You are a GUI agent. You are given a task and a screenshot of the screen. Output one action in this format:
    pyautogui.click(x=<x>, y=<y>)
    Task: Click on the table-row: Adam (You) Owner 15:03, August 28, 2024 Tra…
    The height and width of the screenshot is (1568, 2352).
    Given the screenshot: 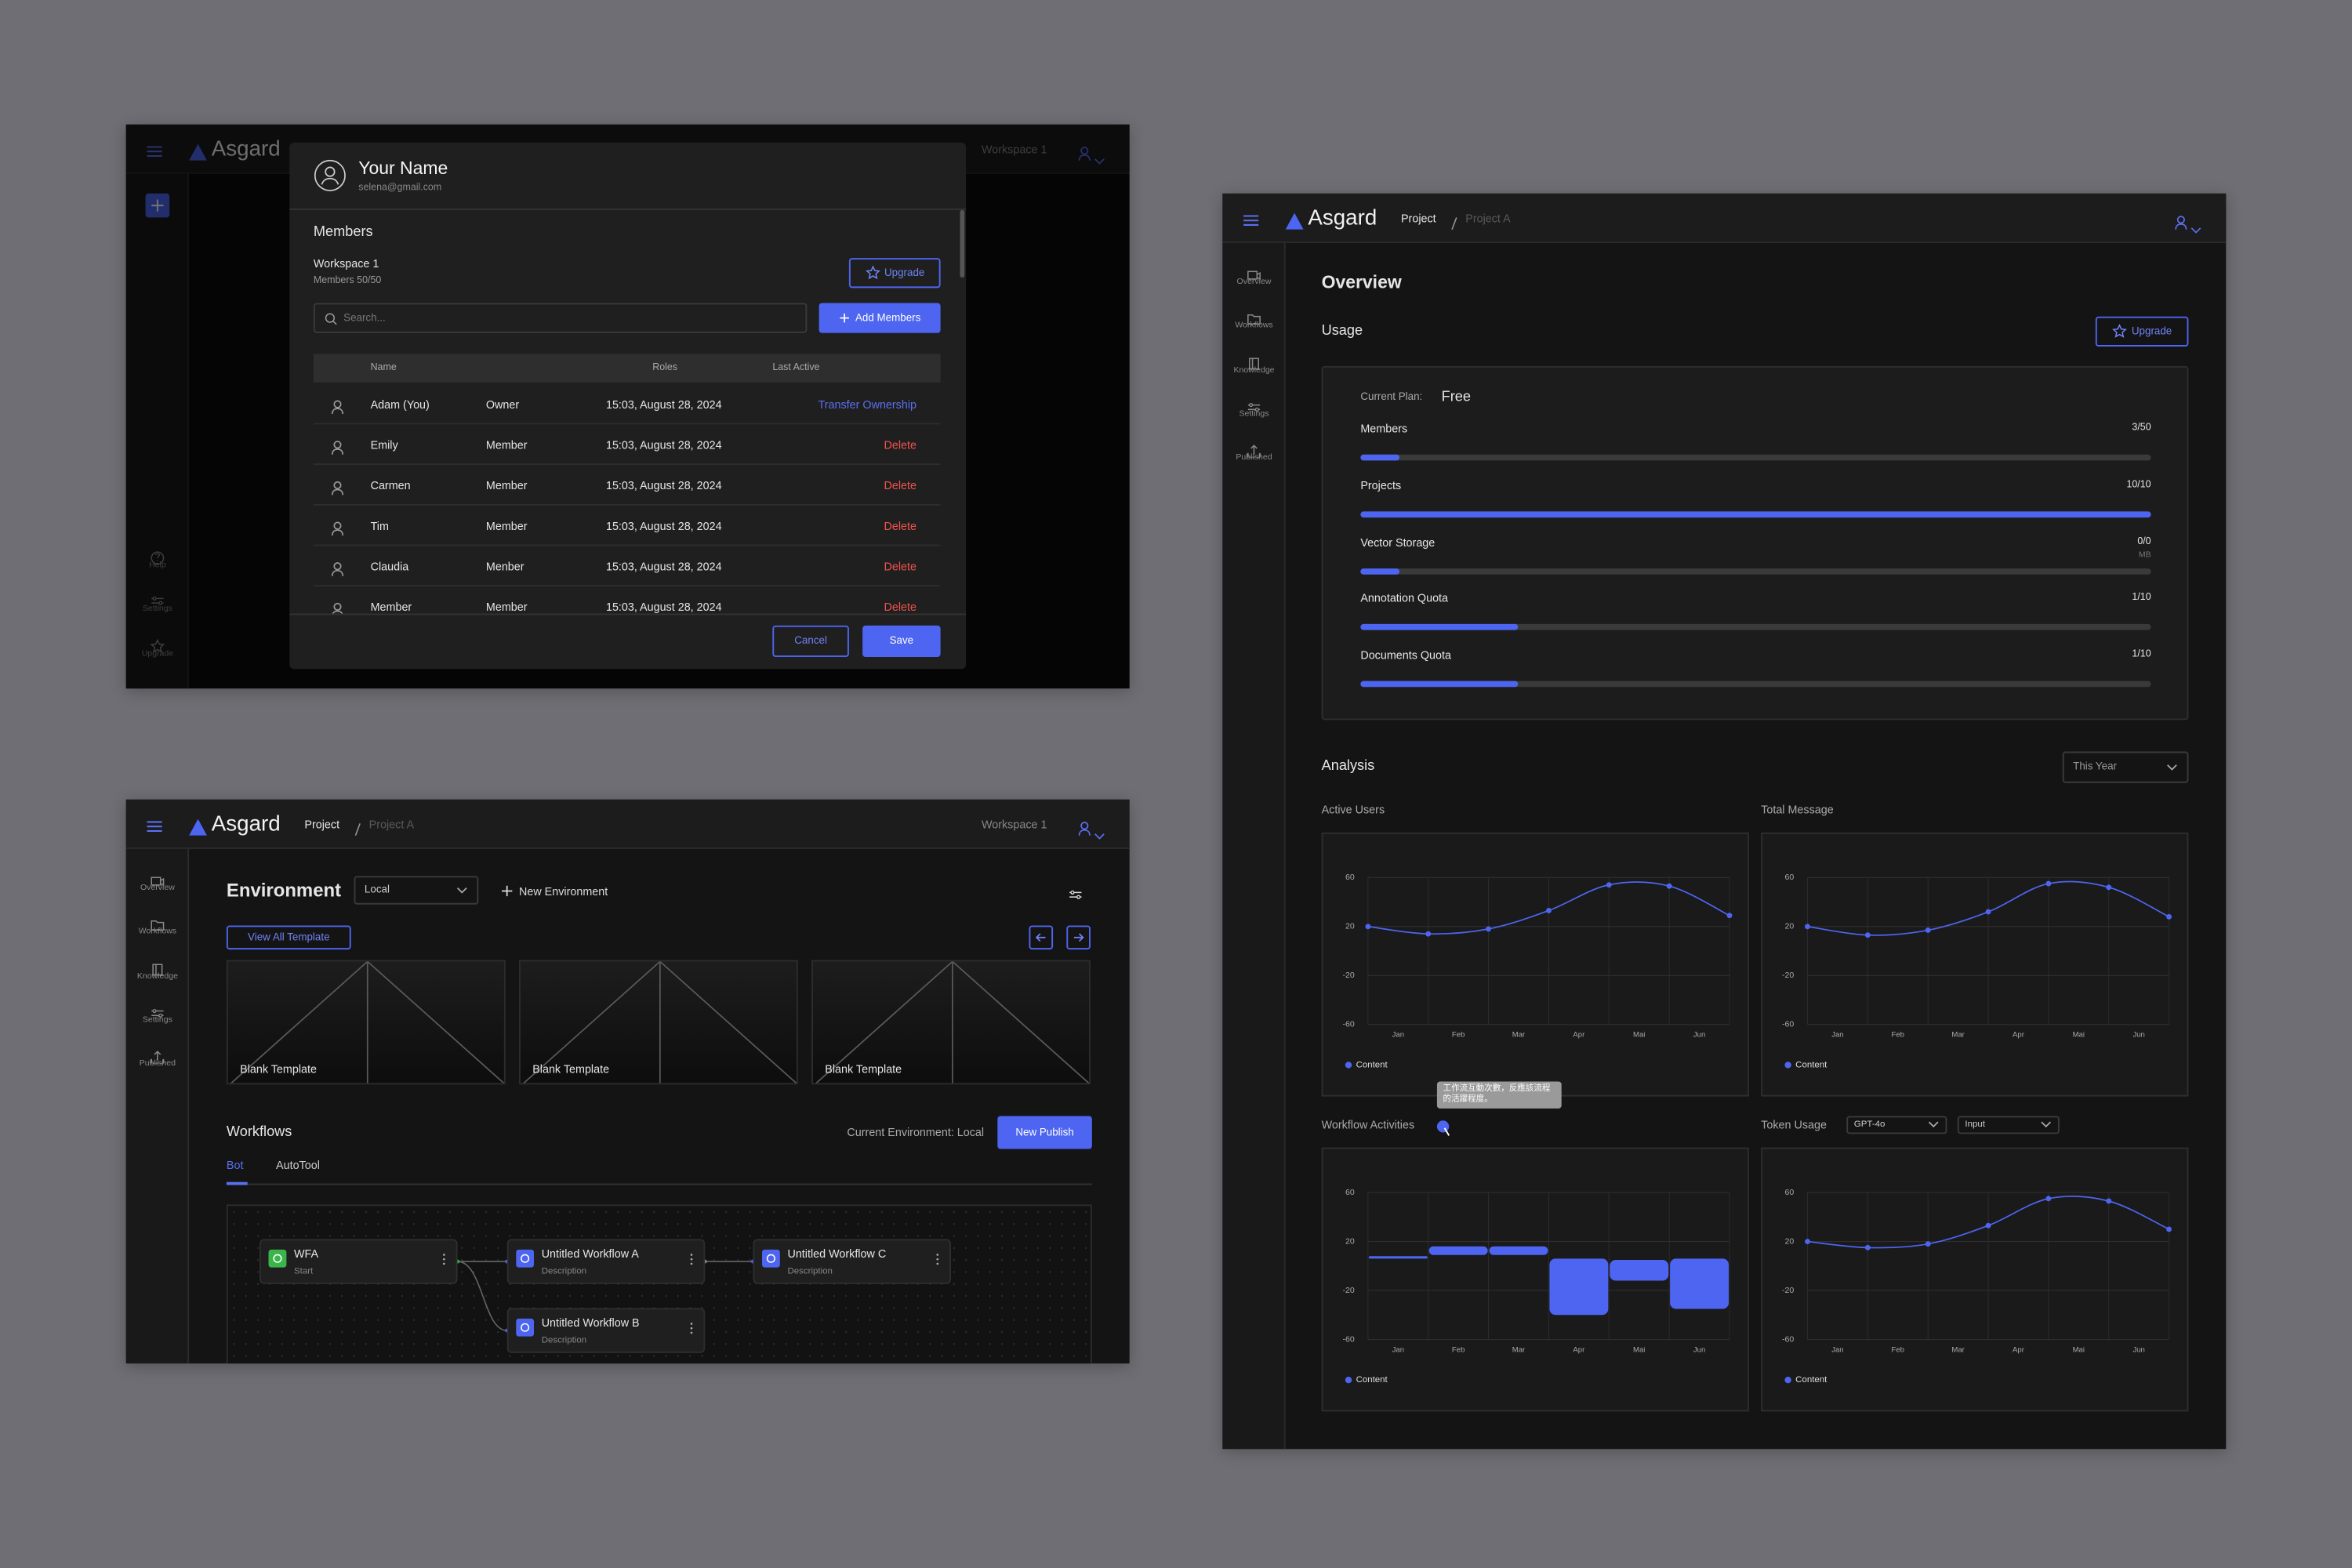 What is the action you would take?
    pyautogui.click(x=627, y=404)
    